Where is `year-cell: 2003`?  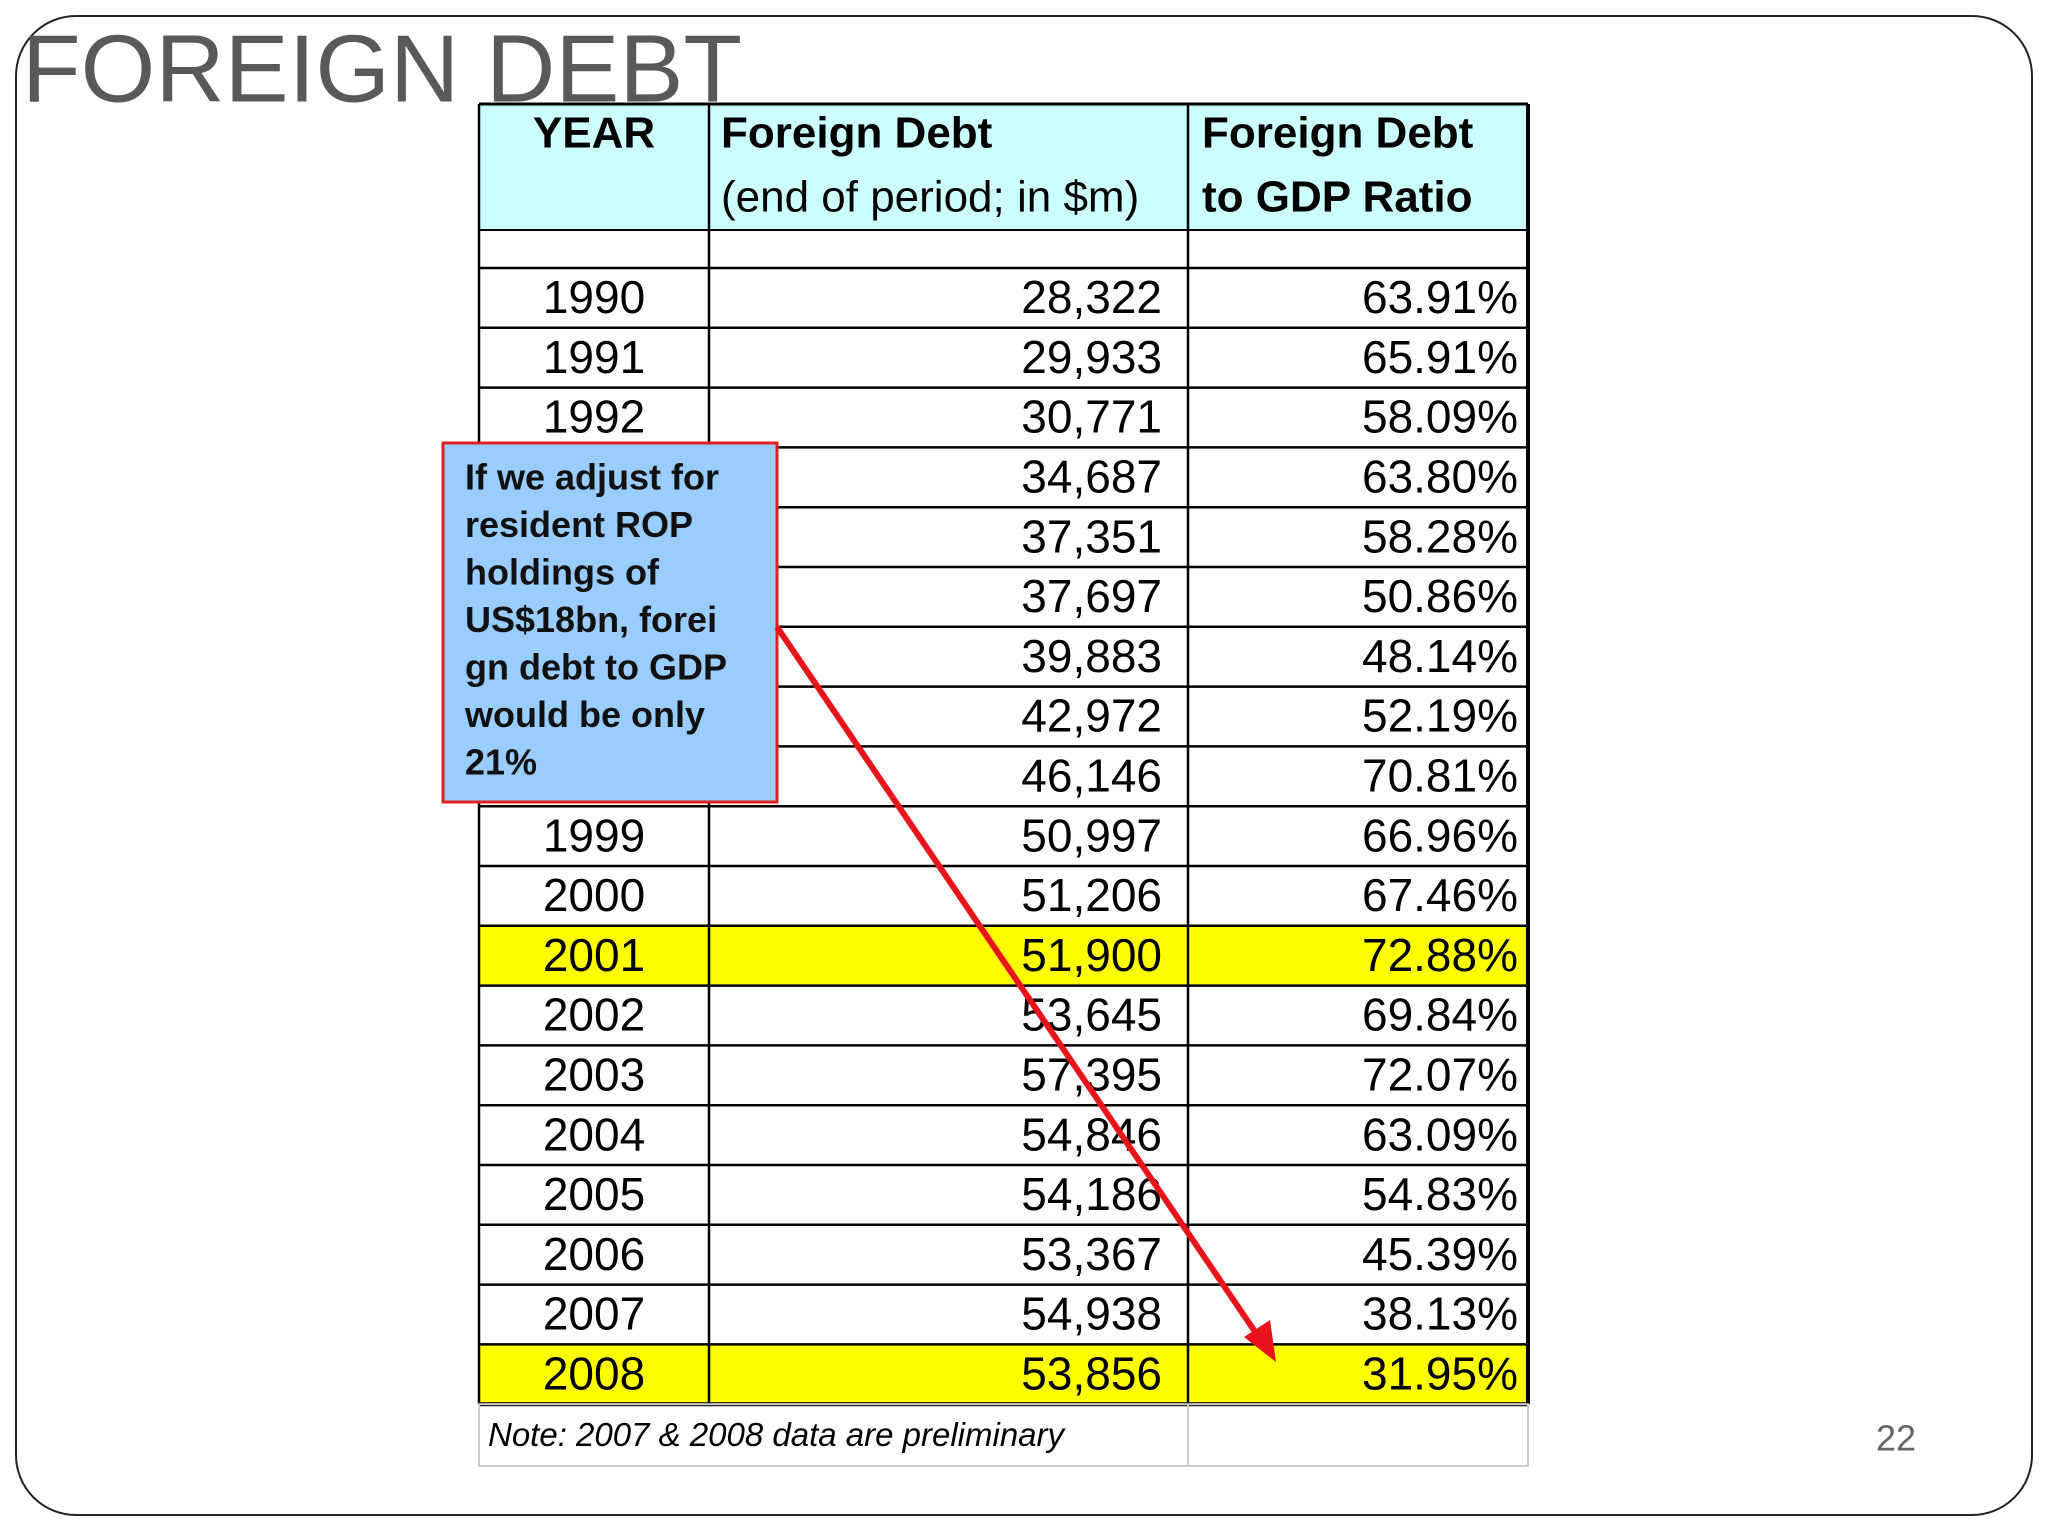
year-cell: 2003 is located at coordinates (594, 1074).